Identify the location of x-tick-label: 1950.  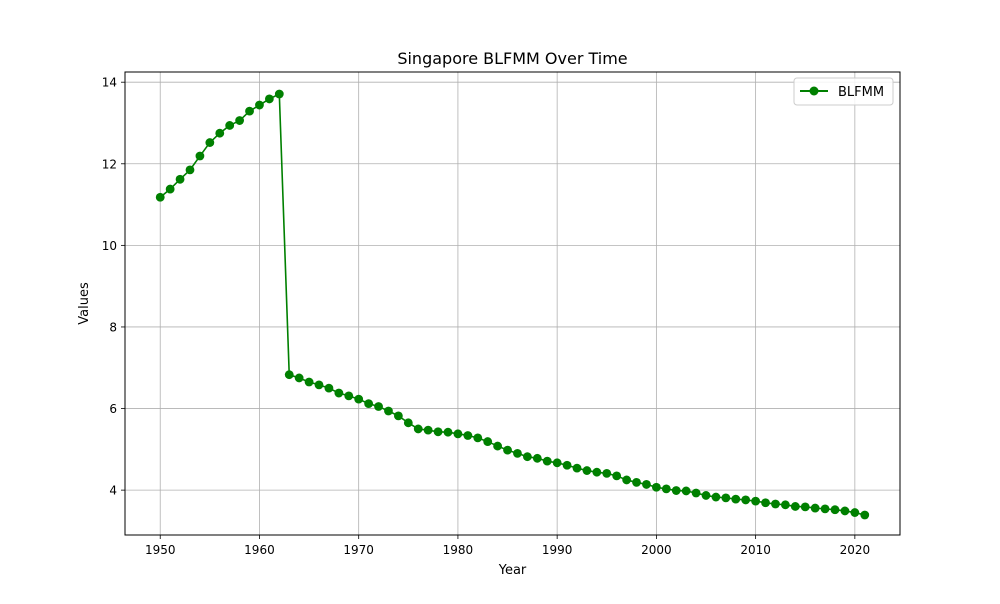
(160, 550).